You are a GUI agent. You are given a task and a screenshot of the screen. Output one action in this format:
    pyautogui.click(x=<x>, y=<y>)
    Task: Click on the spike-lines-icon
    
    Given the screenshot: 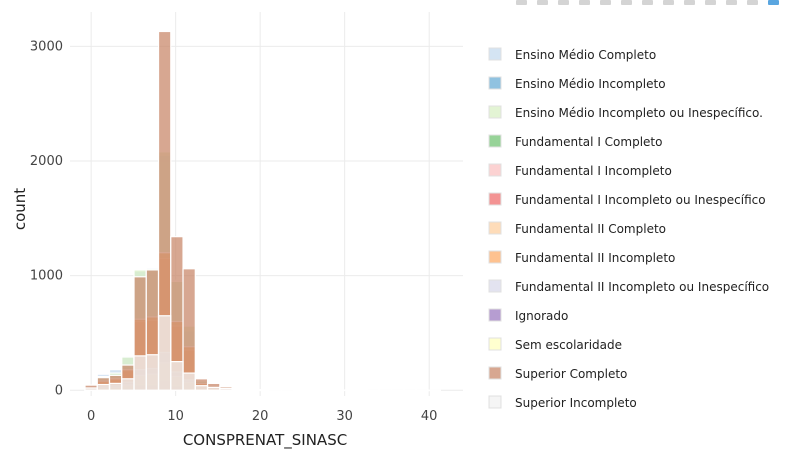 What is the action you would take?
    pyautogui.click(x=710, y=2)
    